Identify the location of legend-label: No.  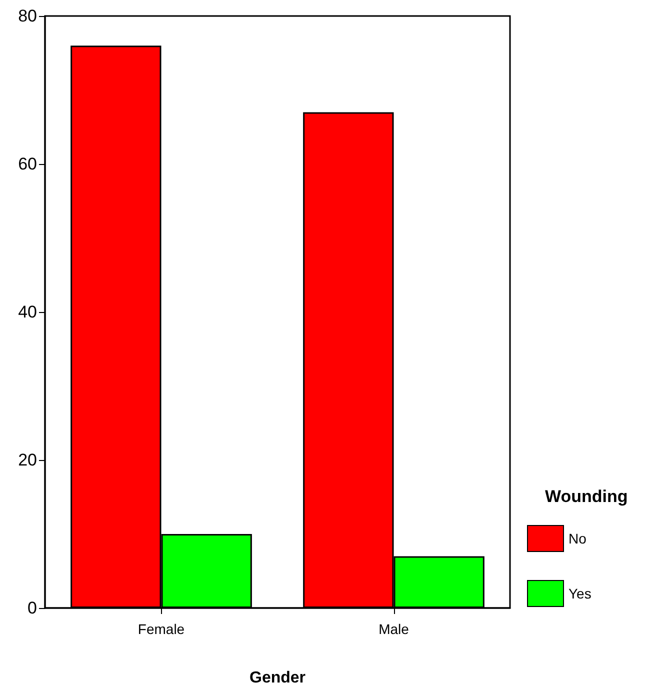
(577, 538).